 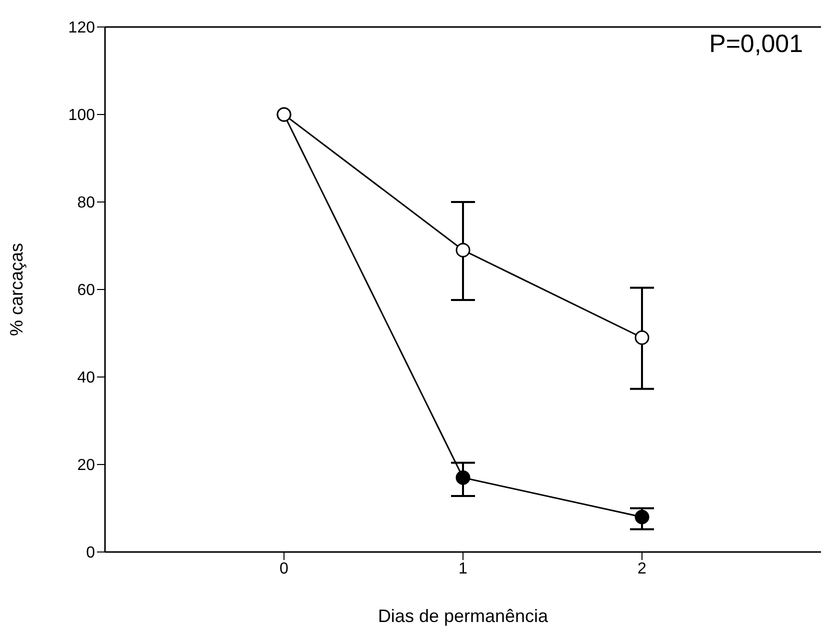 I want to click on x-tick-label: 1, so click(x=463, y=569).